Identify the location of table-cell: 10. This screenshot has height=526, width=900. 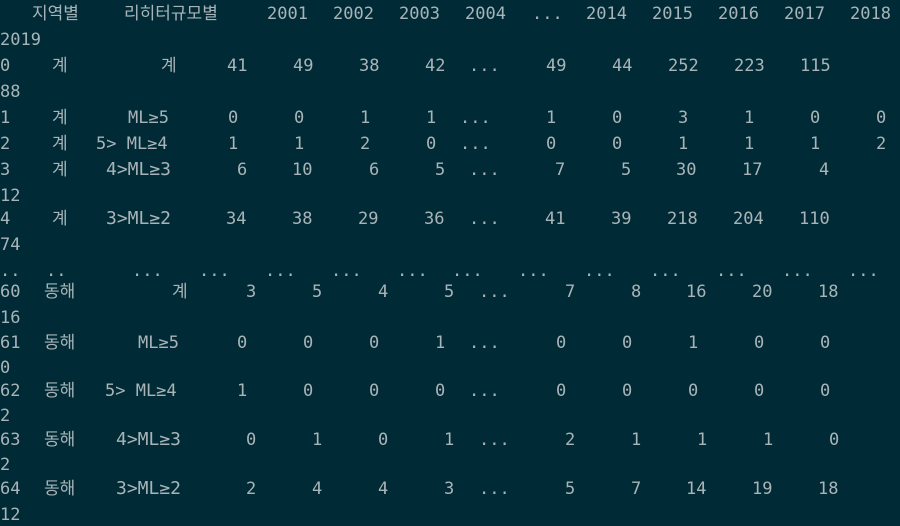
(302, 170).